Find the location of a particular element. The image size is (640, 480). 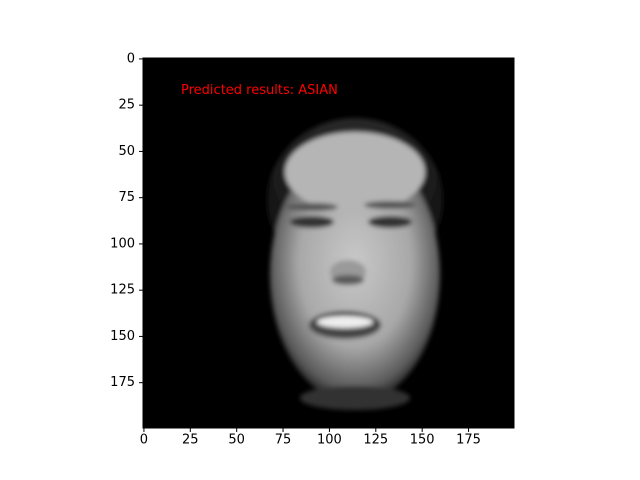

annotation: Predicted results: ASIAN is located at coordinates (259, 90).